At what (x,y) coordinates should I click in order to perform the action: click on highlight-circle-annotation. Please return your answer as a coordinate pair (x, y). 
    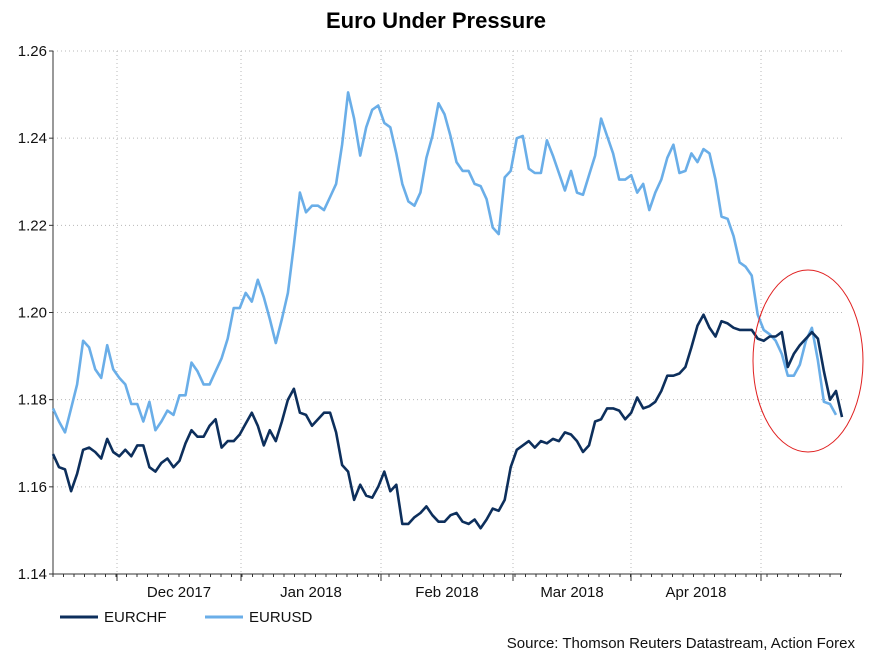
    Looking at the image, I should click on (808, 361).